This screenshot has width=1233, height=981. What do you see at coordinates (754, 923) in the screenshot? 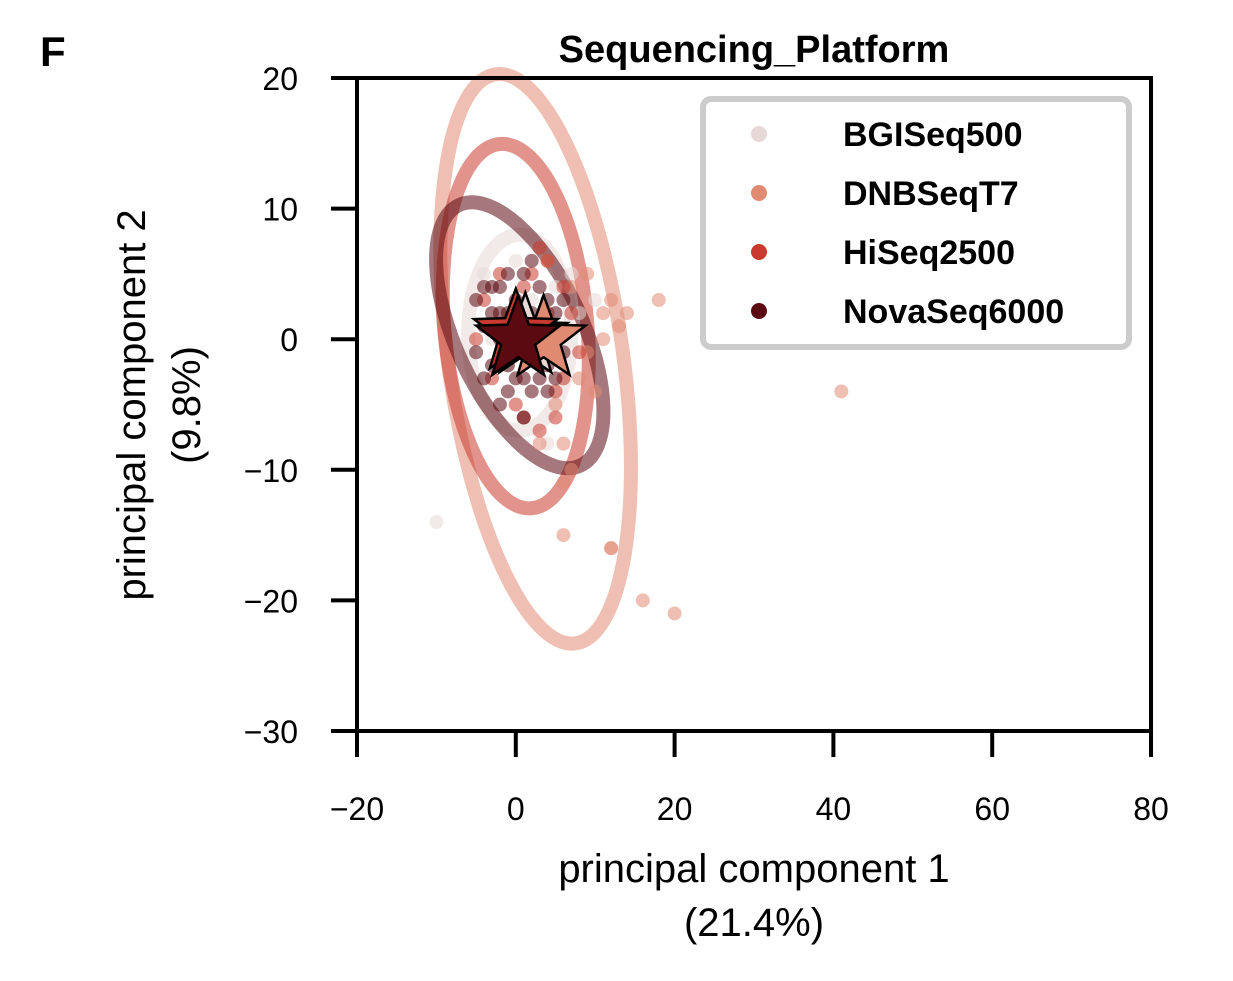
I see `x-axis-label-percent: (21.4%)` at bounding box center [754, 923].